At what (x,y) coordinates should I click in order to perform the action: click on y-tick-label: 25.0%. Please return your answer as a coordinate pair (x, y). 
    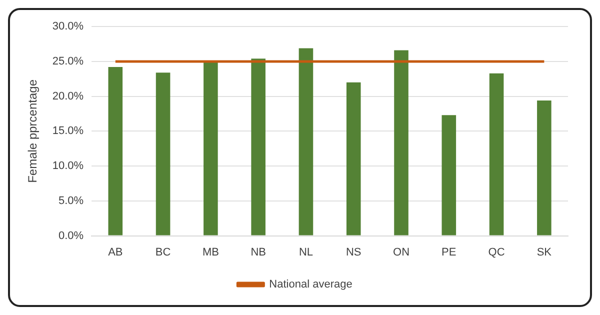
    Looking at the image, I should click on (68, 62).